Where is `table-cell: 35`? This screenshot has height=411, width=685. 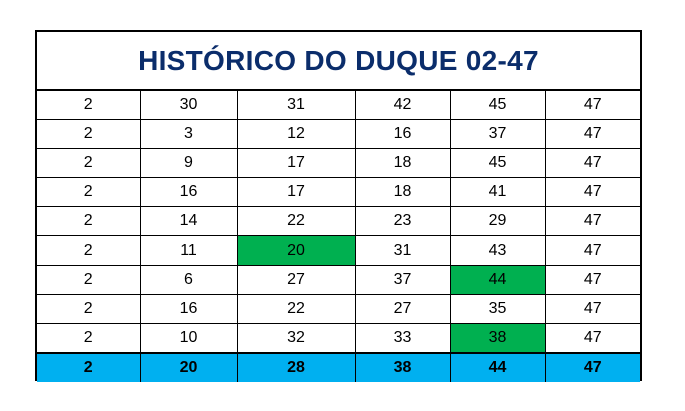
table-cell: 35 is located at coordinates (498, 309).